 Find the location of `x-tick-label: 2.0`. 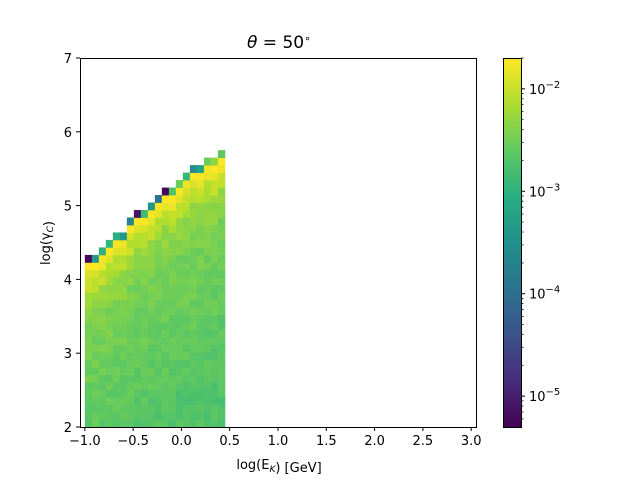

x-tick-label: 2.0 is located at coordinates (374, 441).